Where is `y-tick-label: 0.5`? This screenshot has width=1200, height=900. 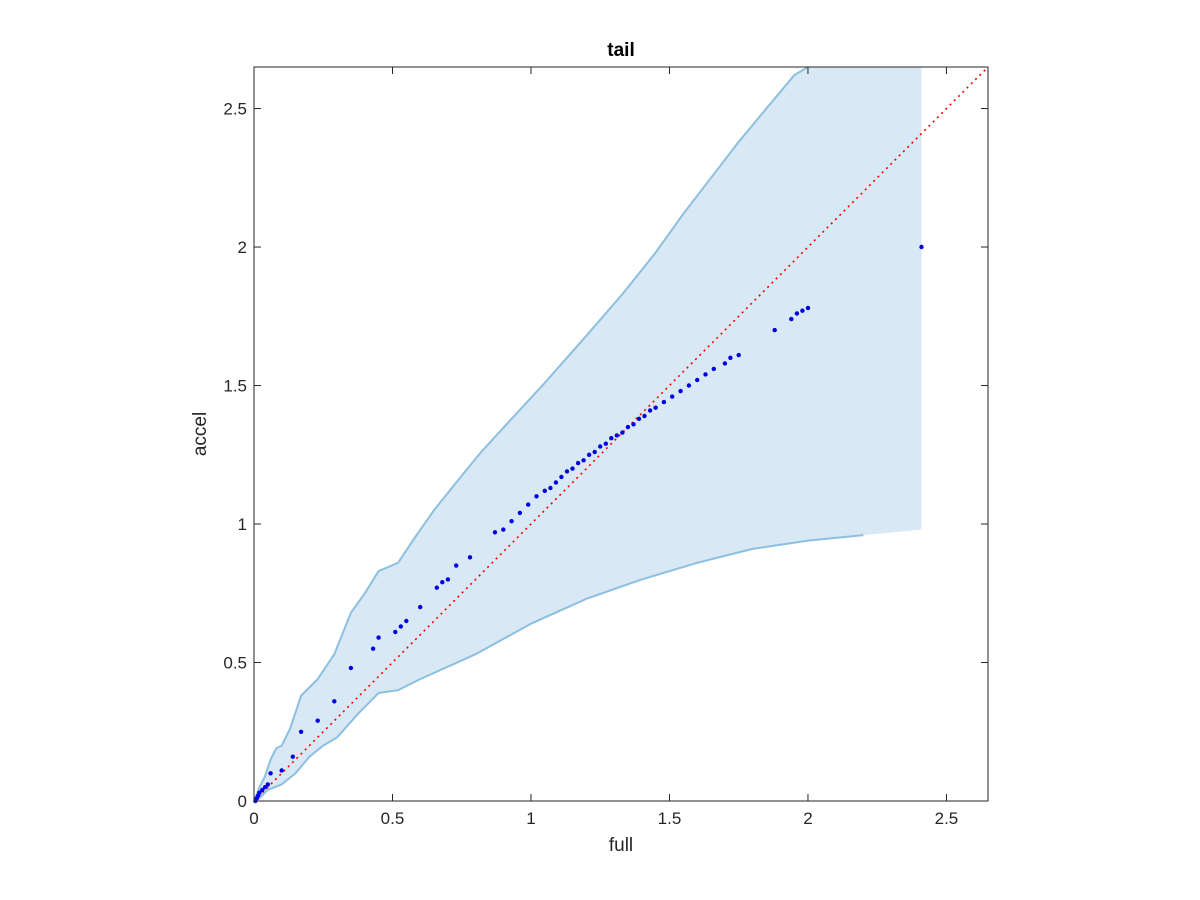
y-tick-label: 0.5 is located at coordinates (235, 663).